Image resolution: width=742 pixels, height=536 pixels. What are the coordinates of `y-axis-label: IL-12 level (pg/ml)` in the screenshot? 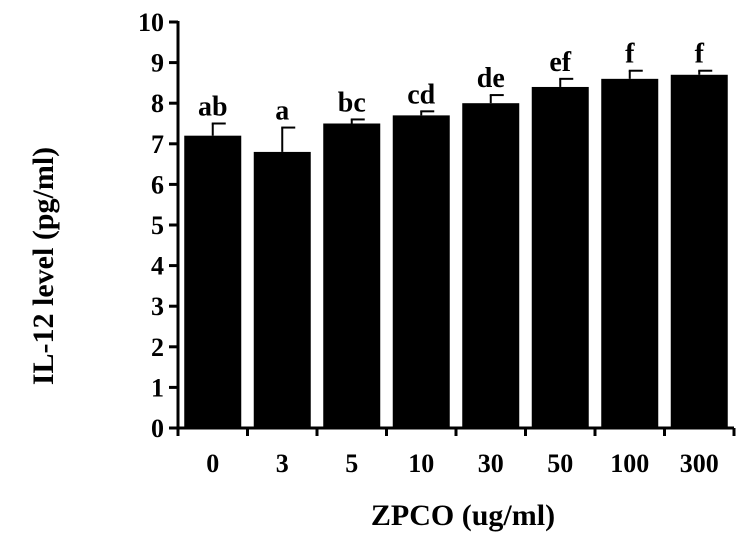 It's located at (43, 266).